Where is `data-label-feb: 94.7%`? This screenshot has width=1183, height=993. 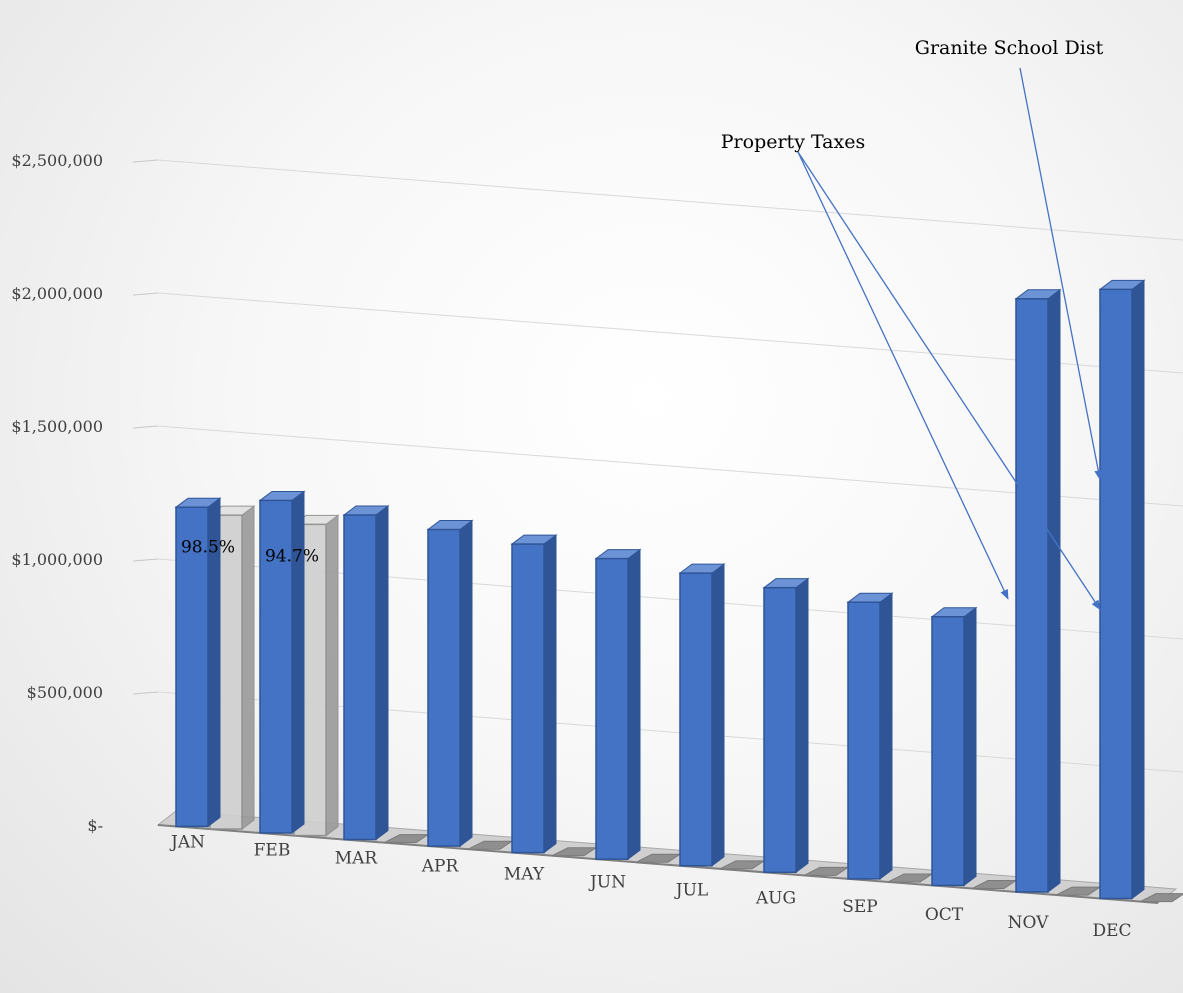 data-label-feb: 94.7% is located at coordinates (292, 557).